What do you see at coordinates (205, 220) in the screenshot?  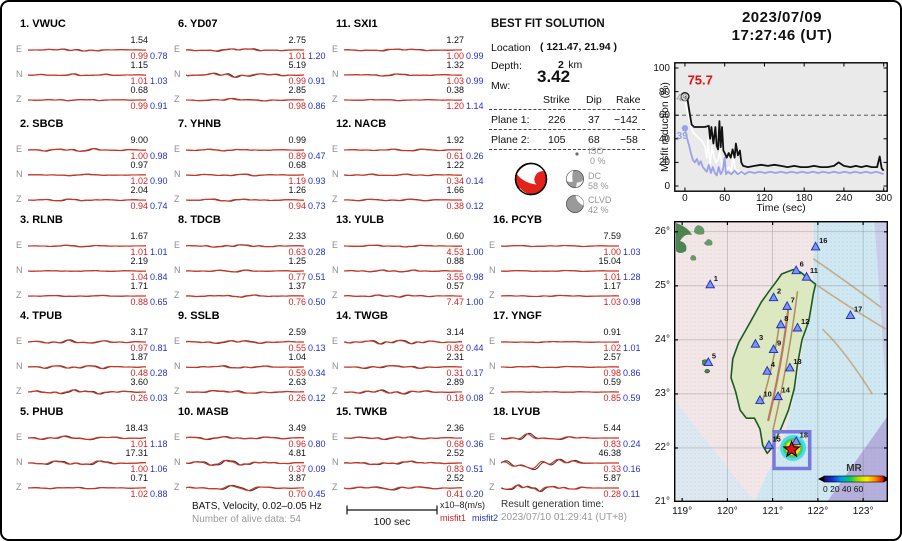 I see `station-name: TDCB` at bounding box center [205, 220].